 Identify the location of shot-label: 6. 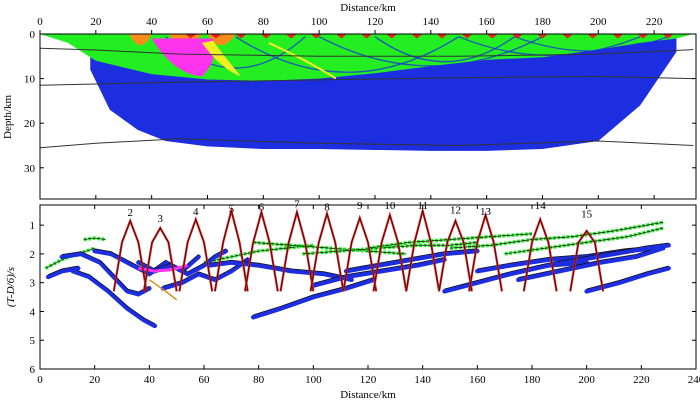
(262, 207).